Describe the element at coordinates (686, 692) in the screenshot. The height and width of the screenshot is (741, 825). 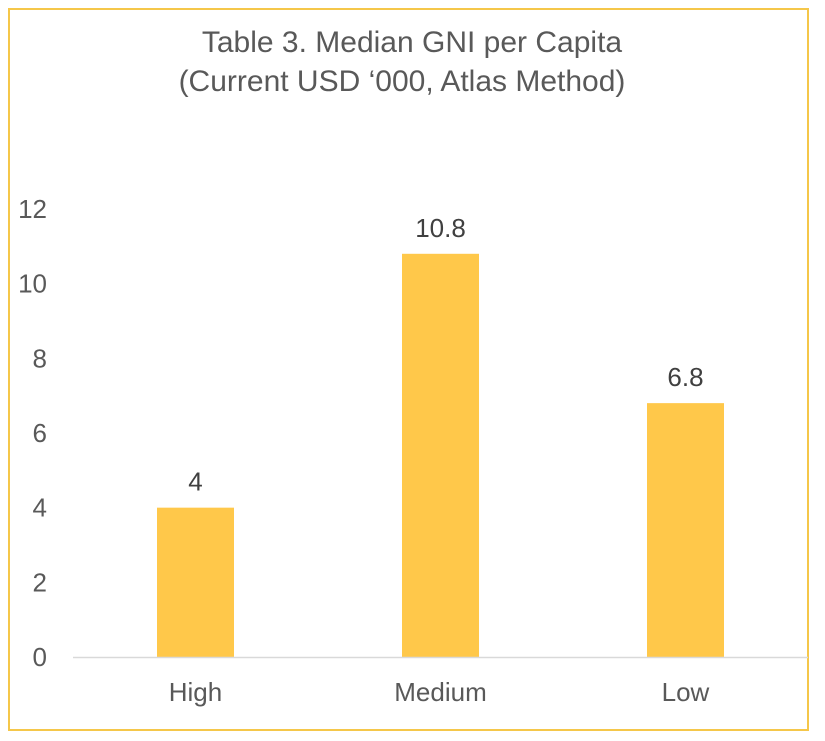
I see `x-tick-label: Low` at that location.